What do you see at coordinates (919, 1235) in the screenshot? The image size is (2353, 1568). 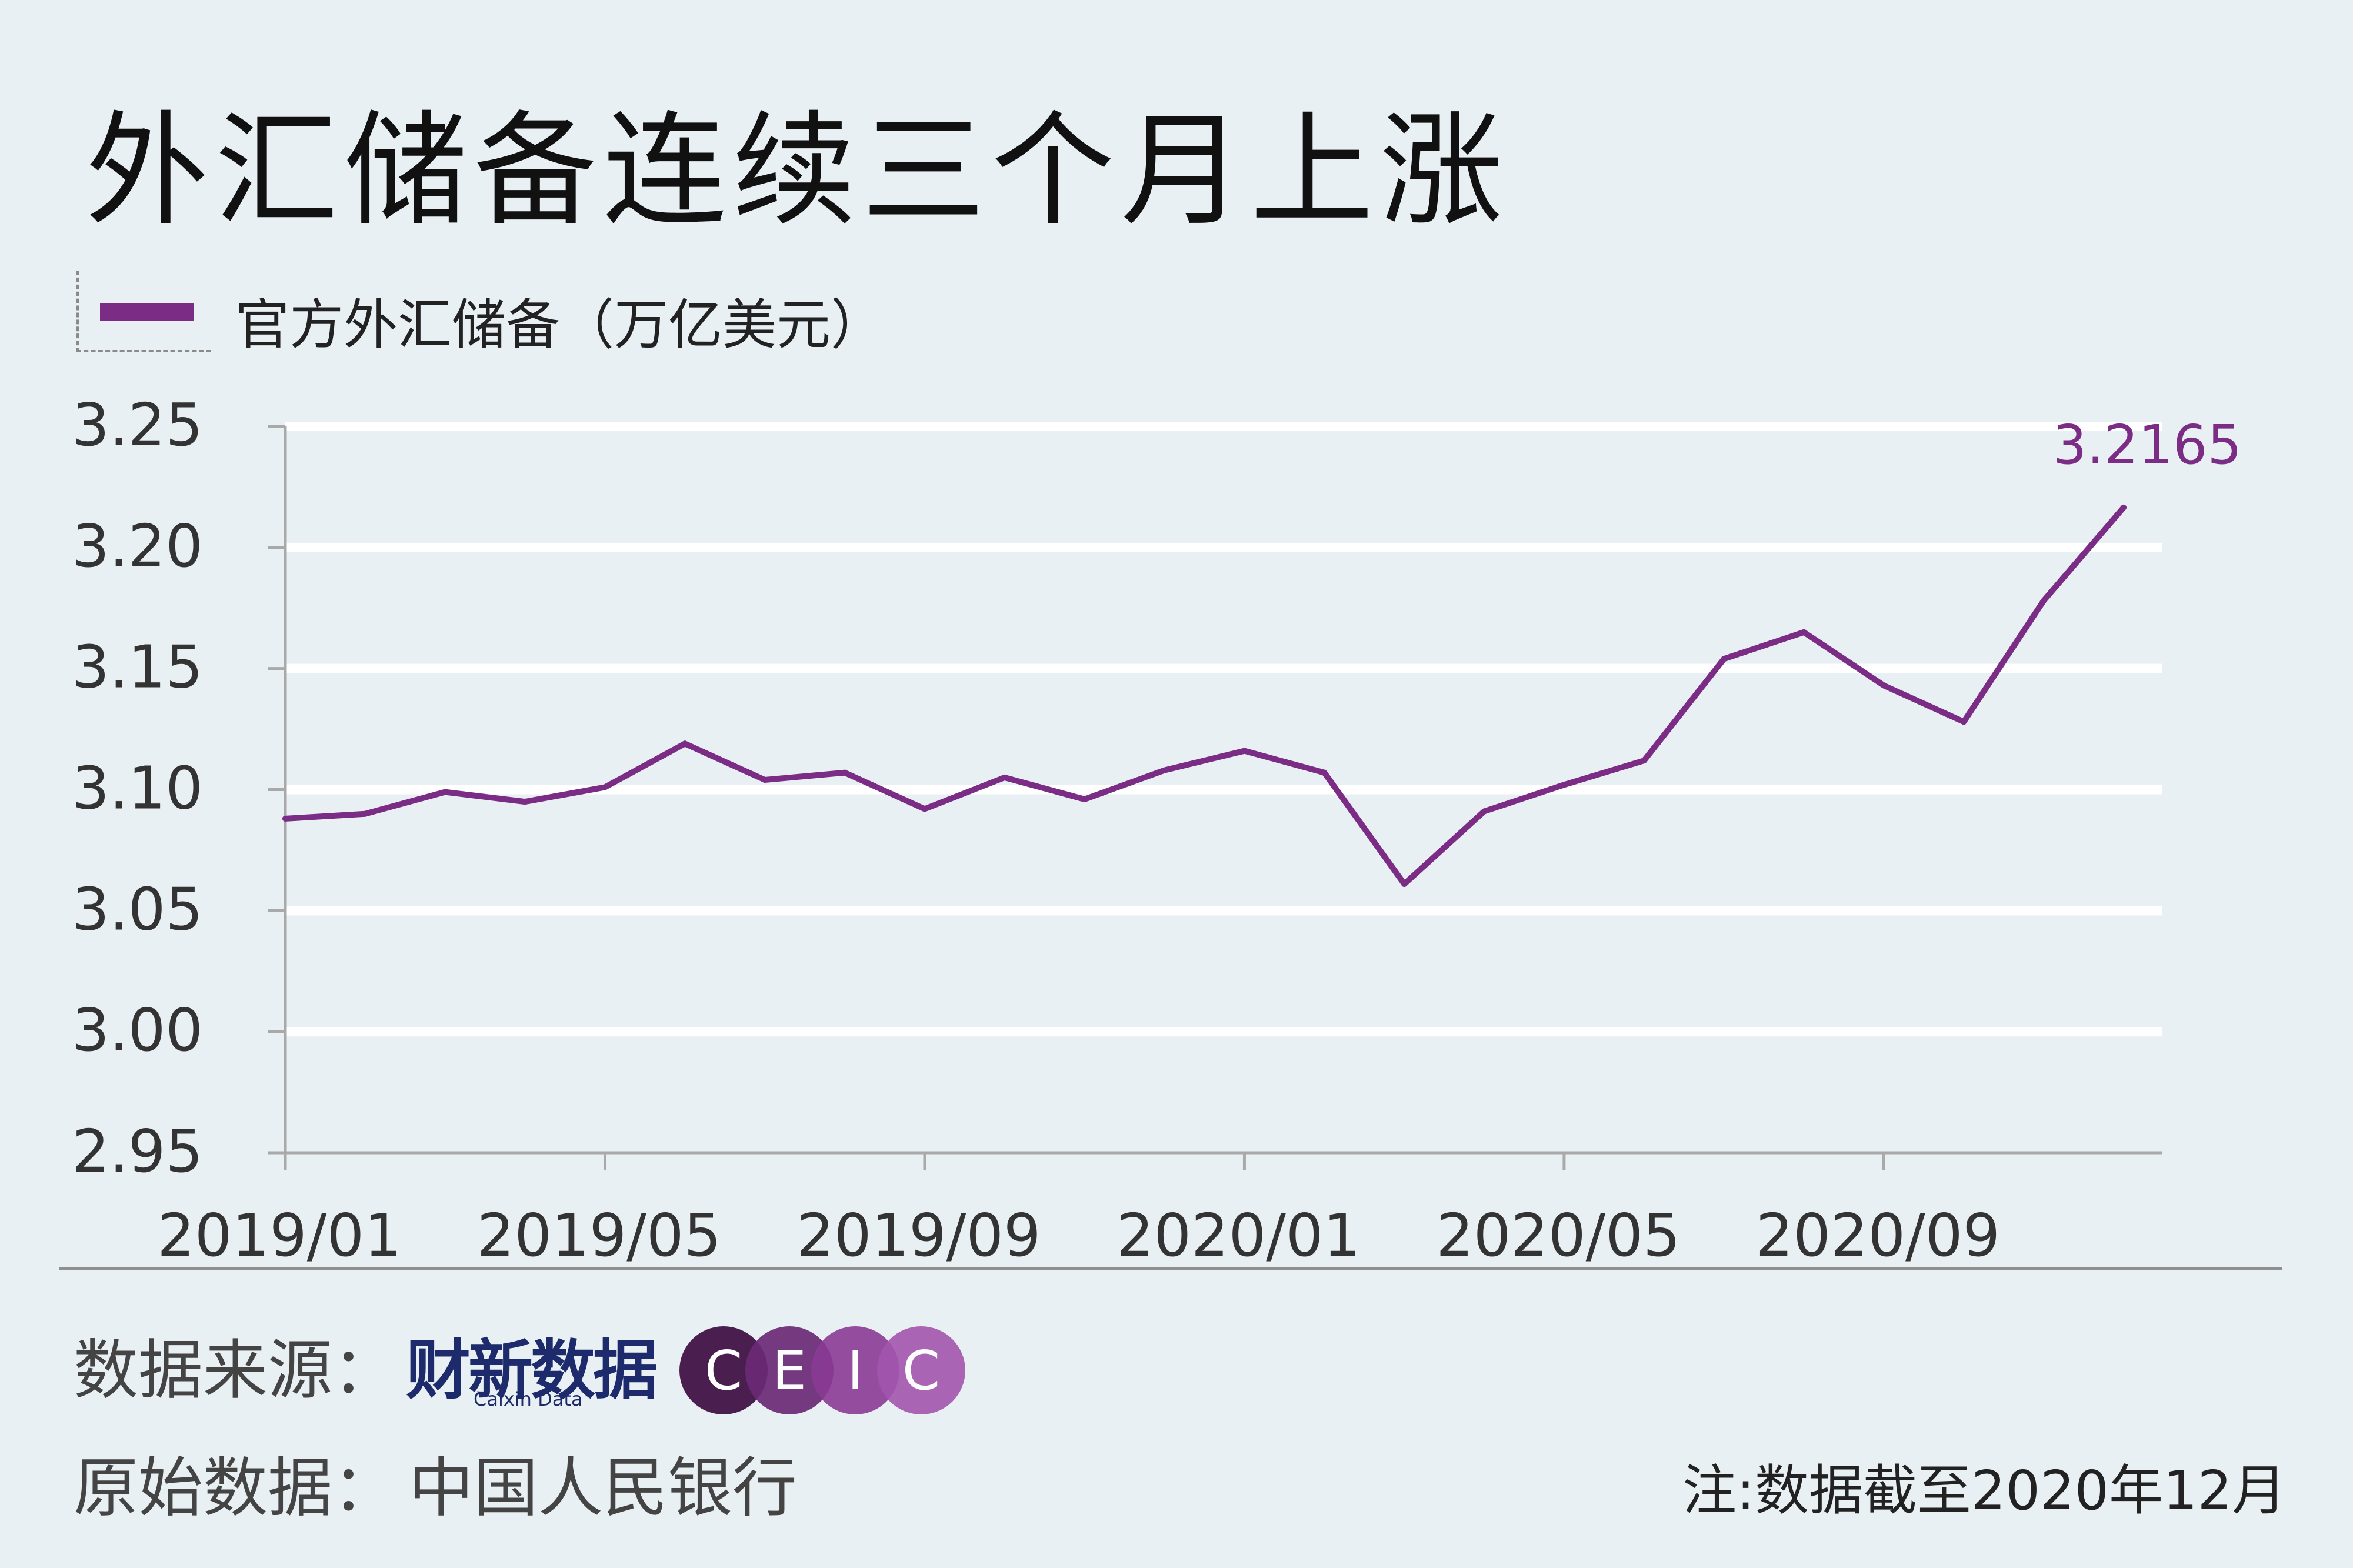 I see `x-tick-label: 2019/09` at bounding box center [919, 1235].